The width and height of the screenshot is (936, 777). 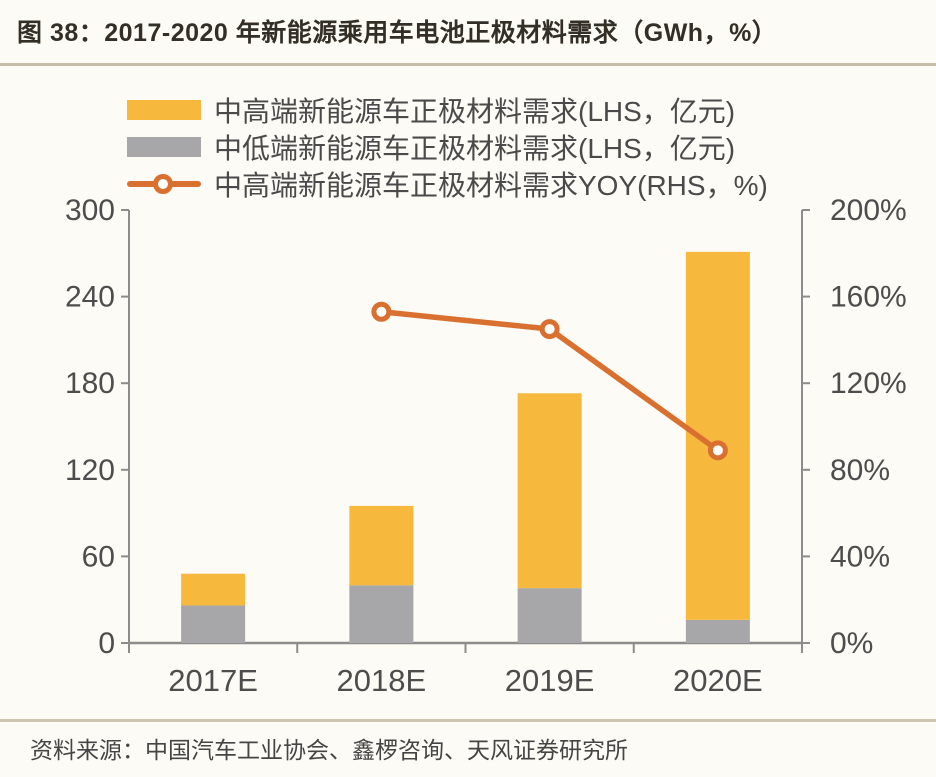 I want to click on right-axis-label: 200%, so click(x=868, y=210).